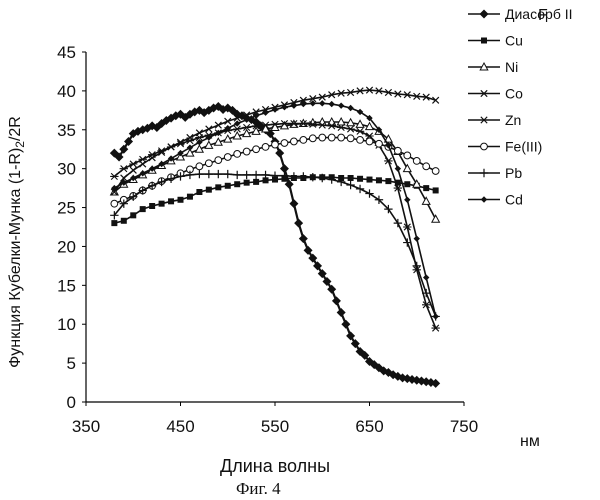  What do you see at coordinates (66, 91) in the screenshot?
I see `y-tick-label: 40` at bounding box center [66, 91].